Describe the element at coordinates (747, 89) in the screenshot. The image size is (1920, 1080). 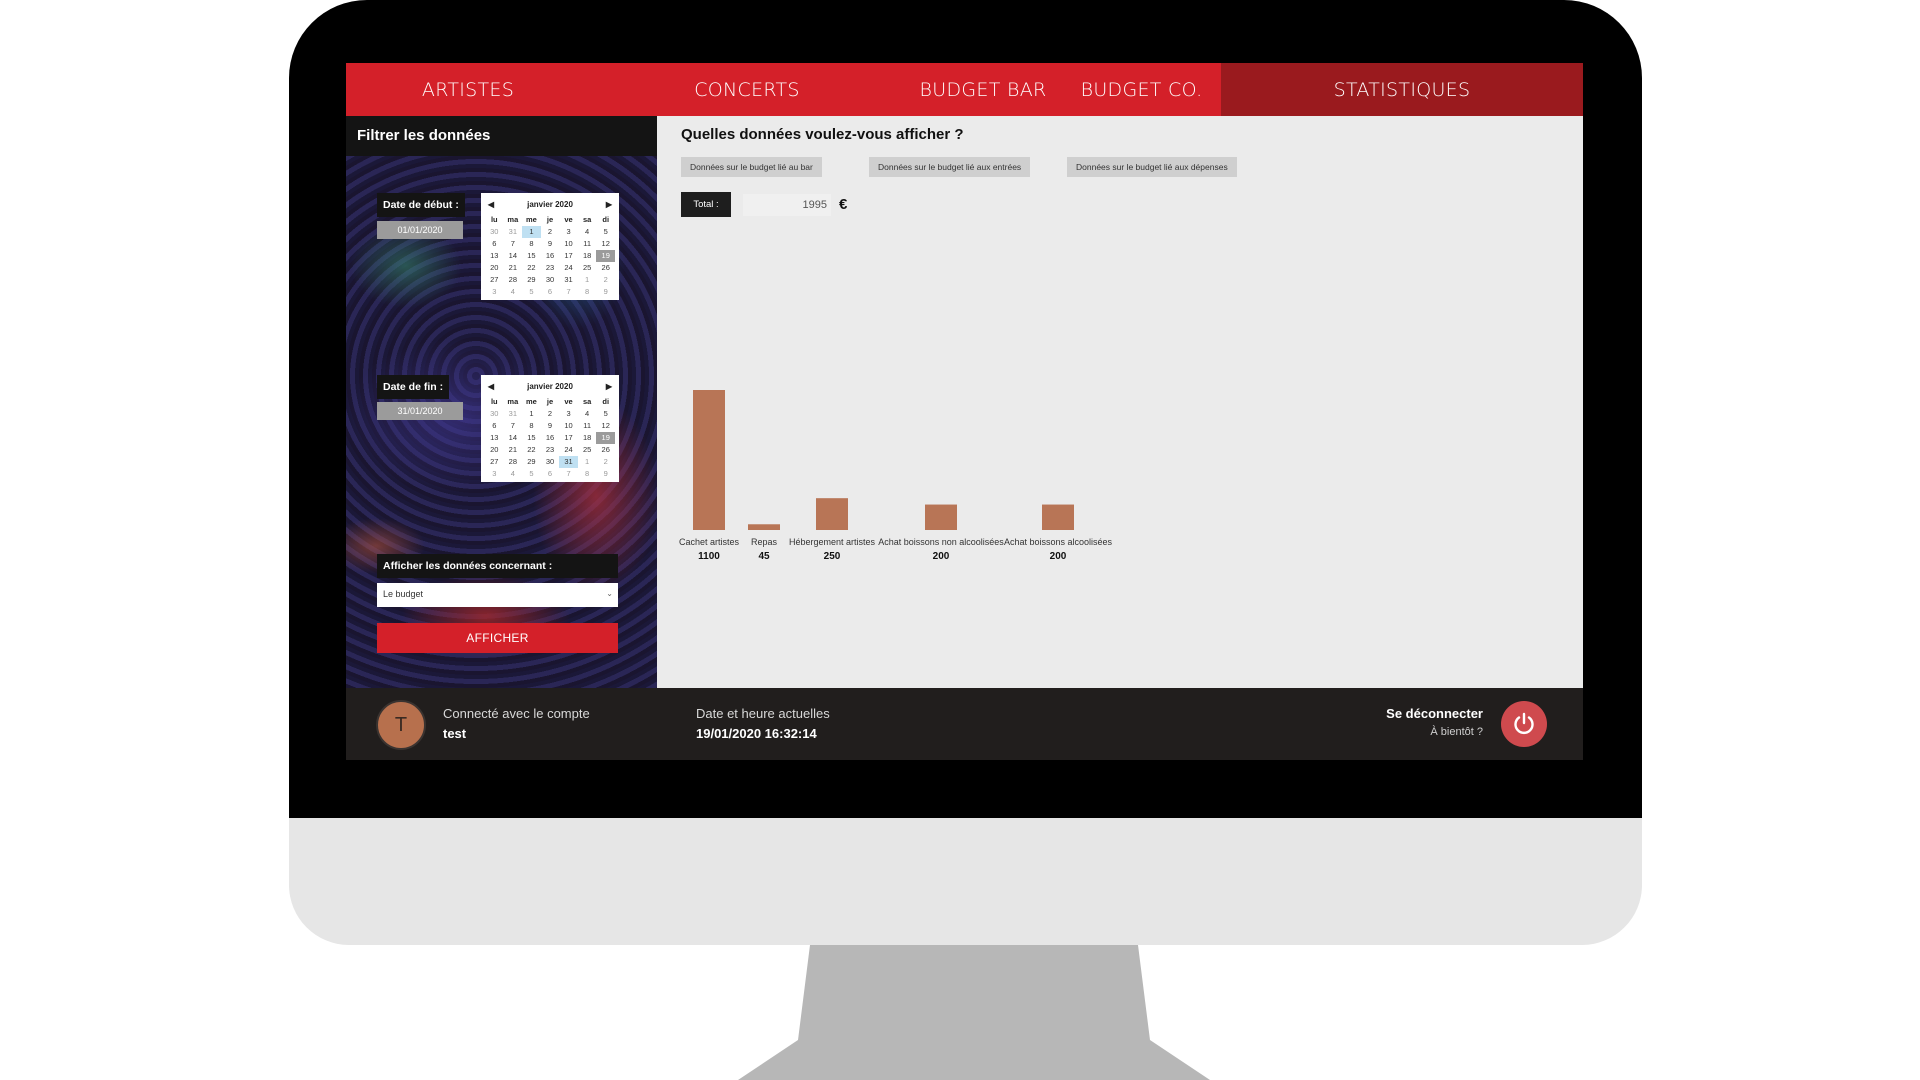
I see `tab-concerts: CONCERTS` at that location.